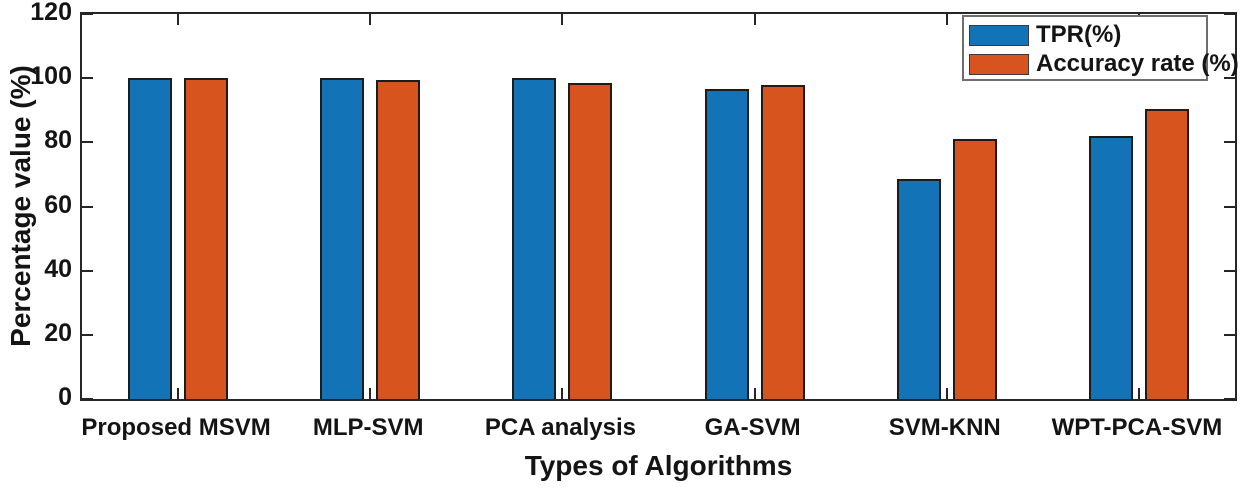 The image size is (1250, 488). I want to click on category-label: MLP-SVM, so click(368, 427).